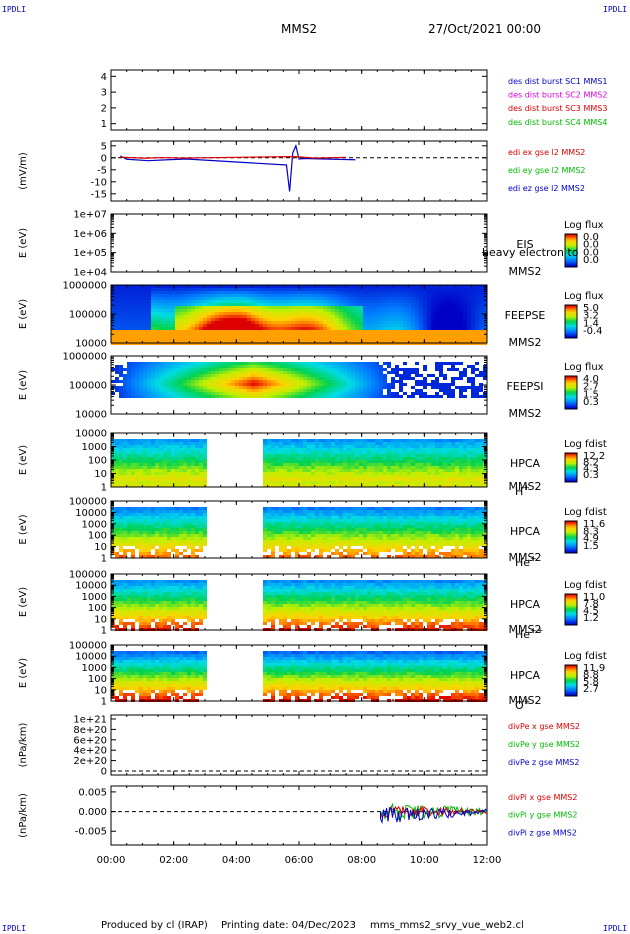  I want to click on colorbar-tick-label: 3.2, so click(591, 316).